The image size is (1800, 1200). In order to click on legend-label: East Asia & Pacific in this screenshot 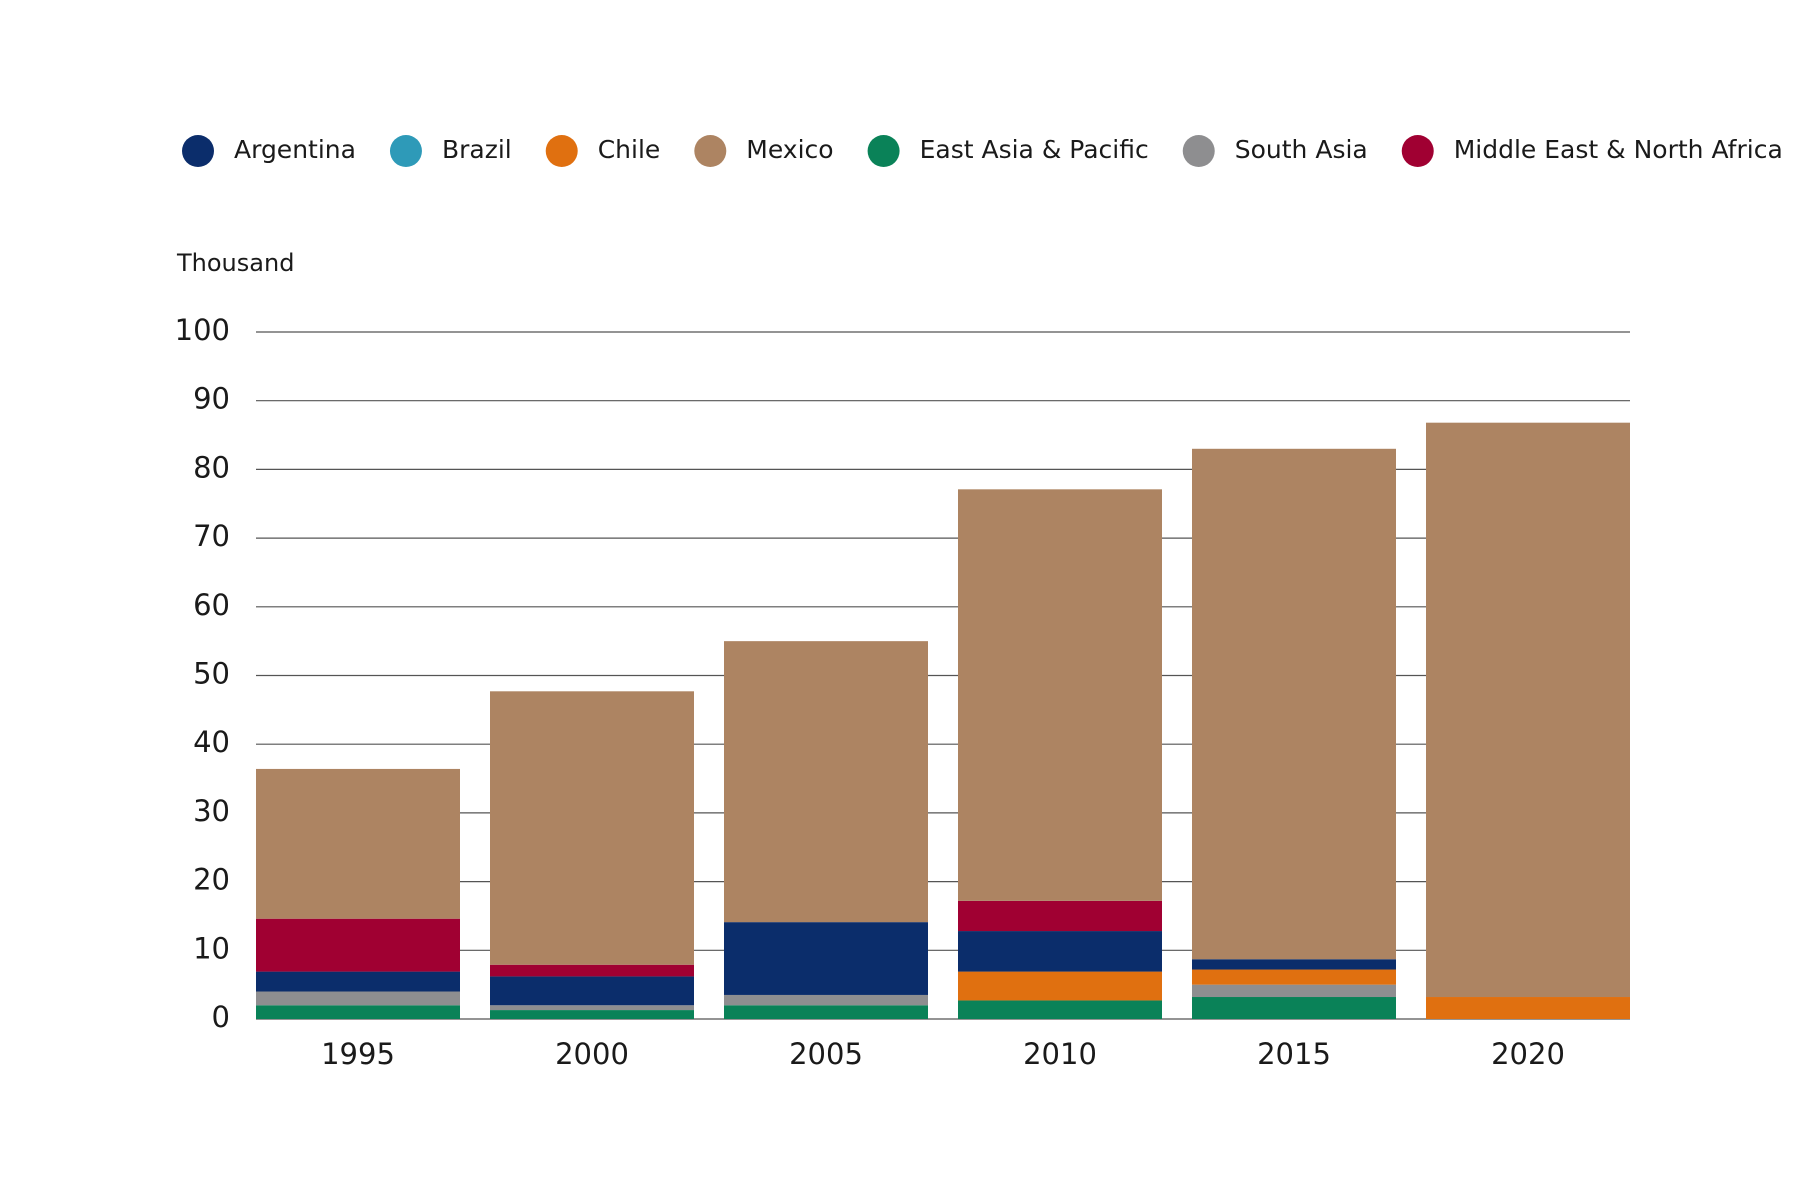, I will do `click(1034, 149)`.